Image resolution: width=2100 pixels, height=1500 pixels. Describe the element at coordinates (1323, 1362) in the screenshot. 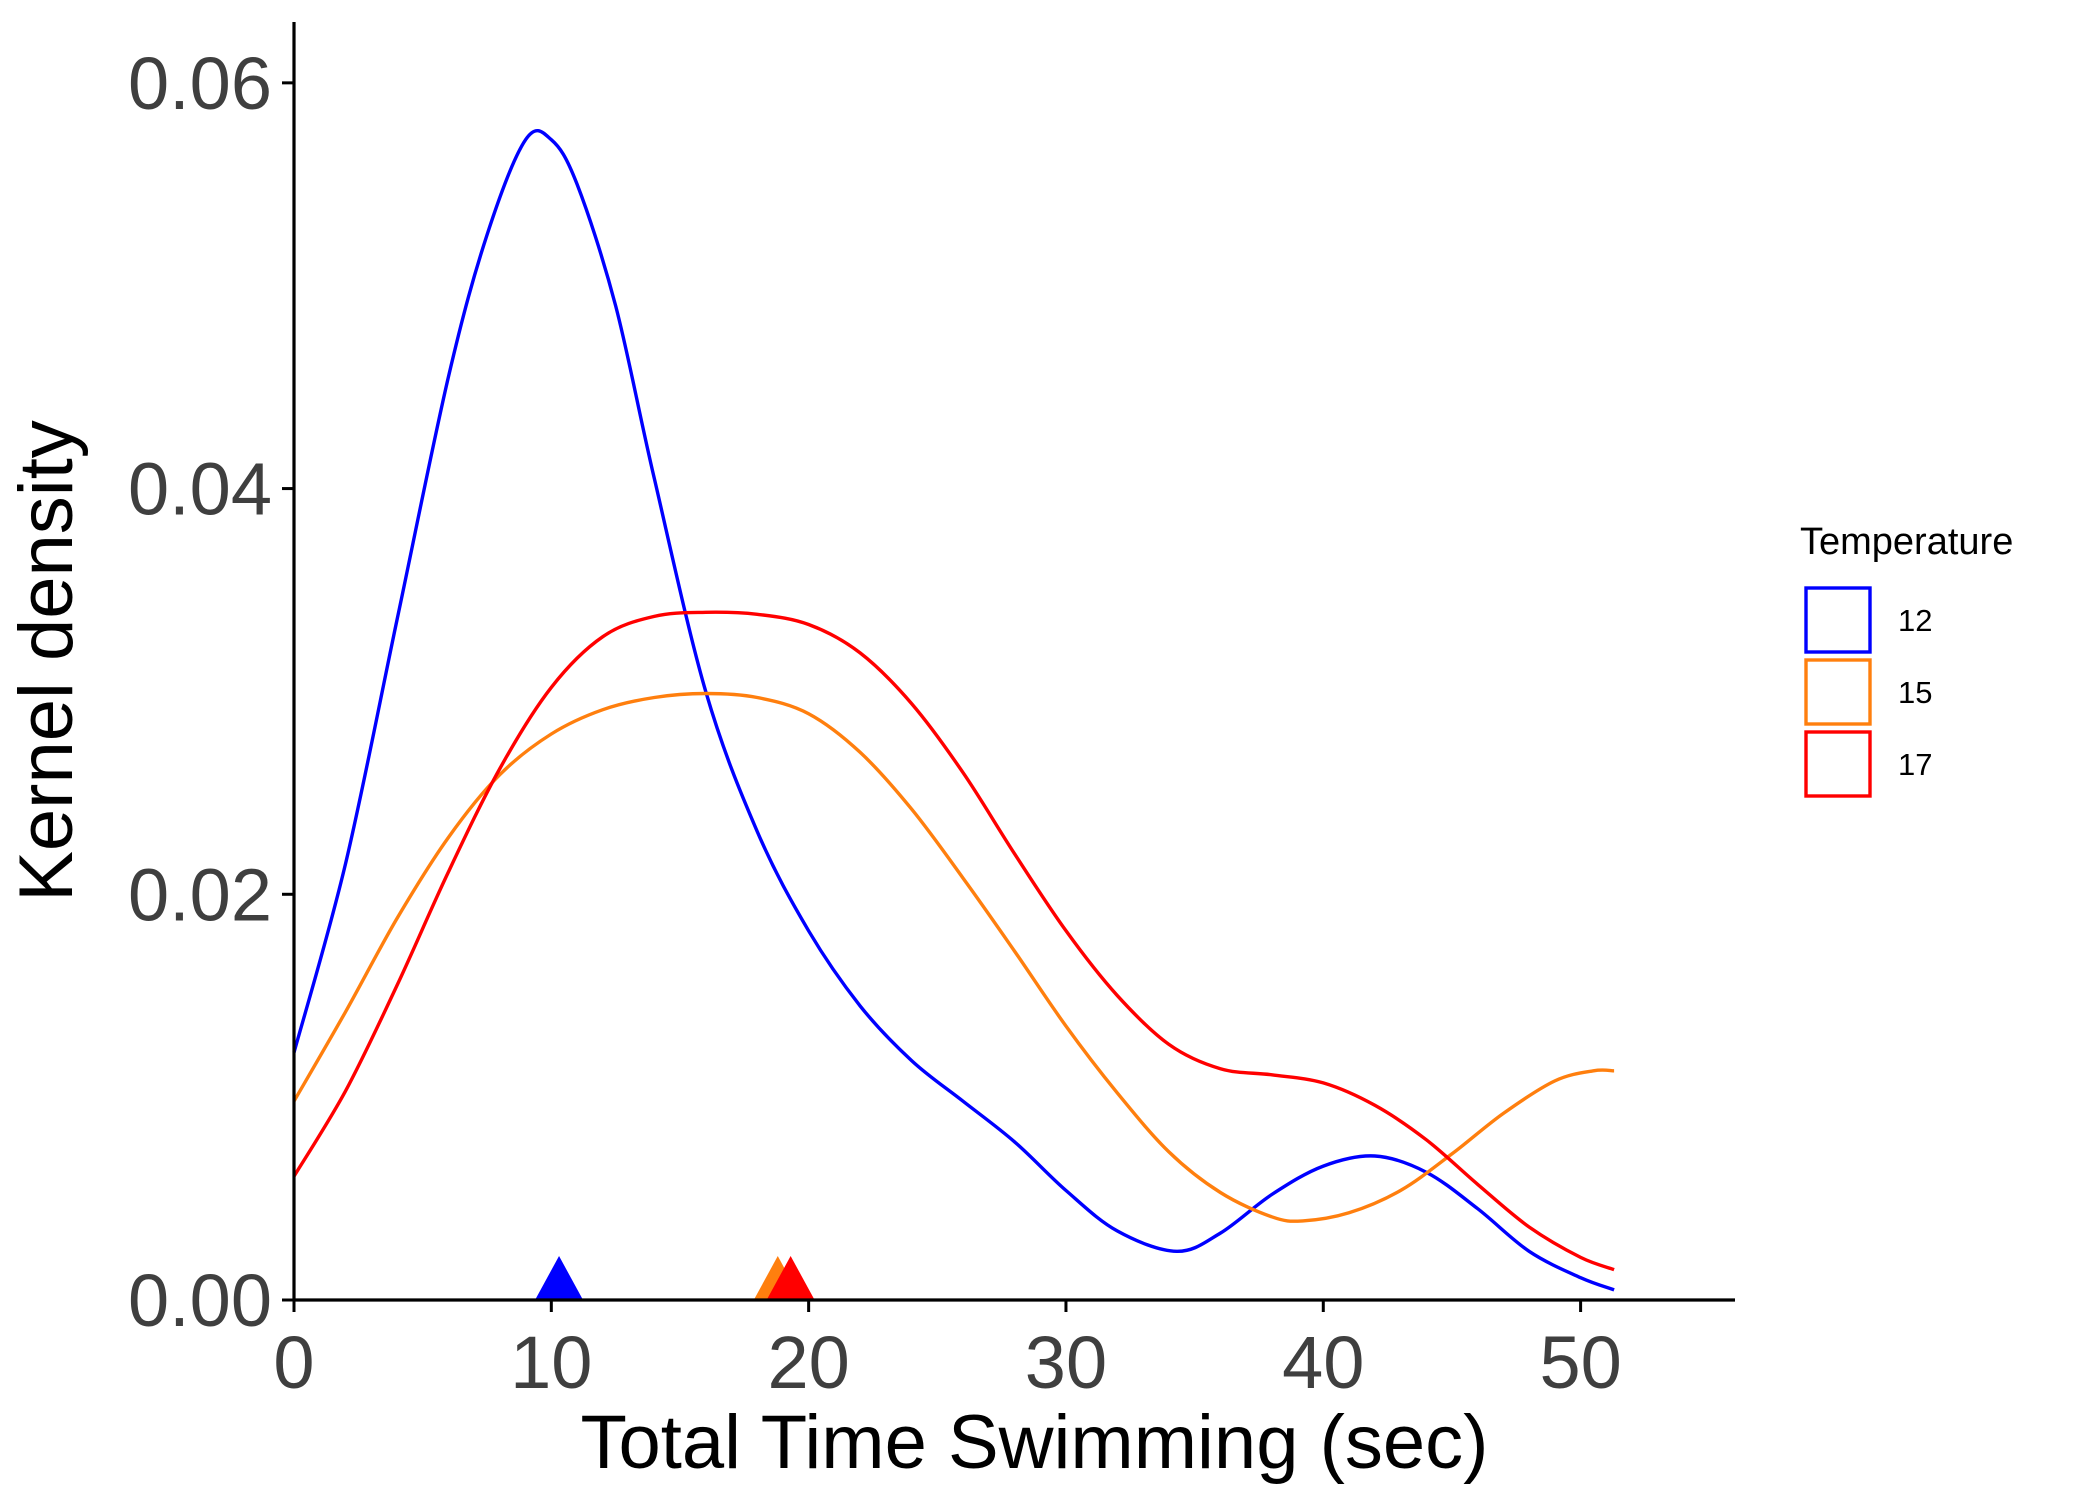

I see `x-tick-label: 40` at that location.